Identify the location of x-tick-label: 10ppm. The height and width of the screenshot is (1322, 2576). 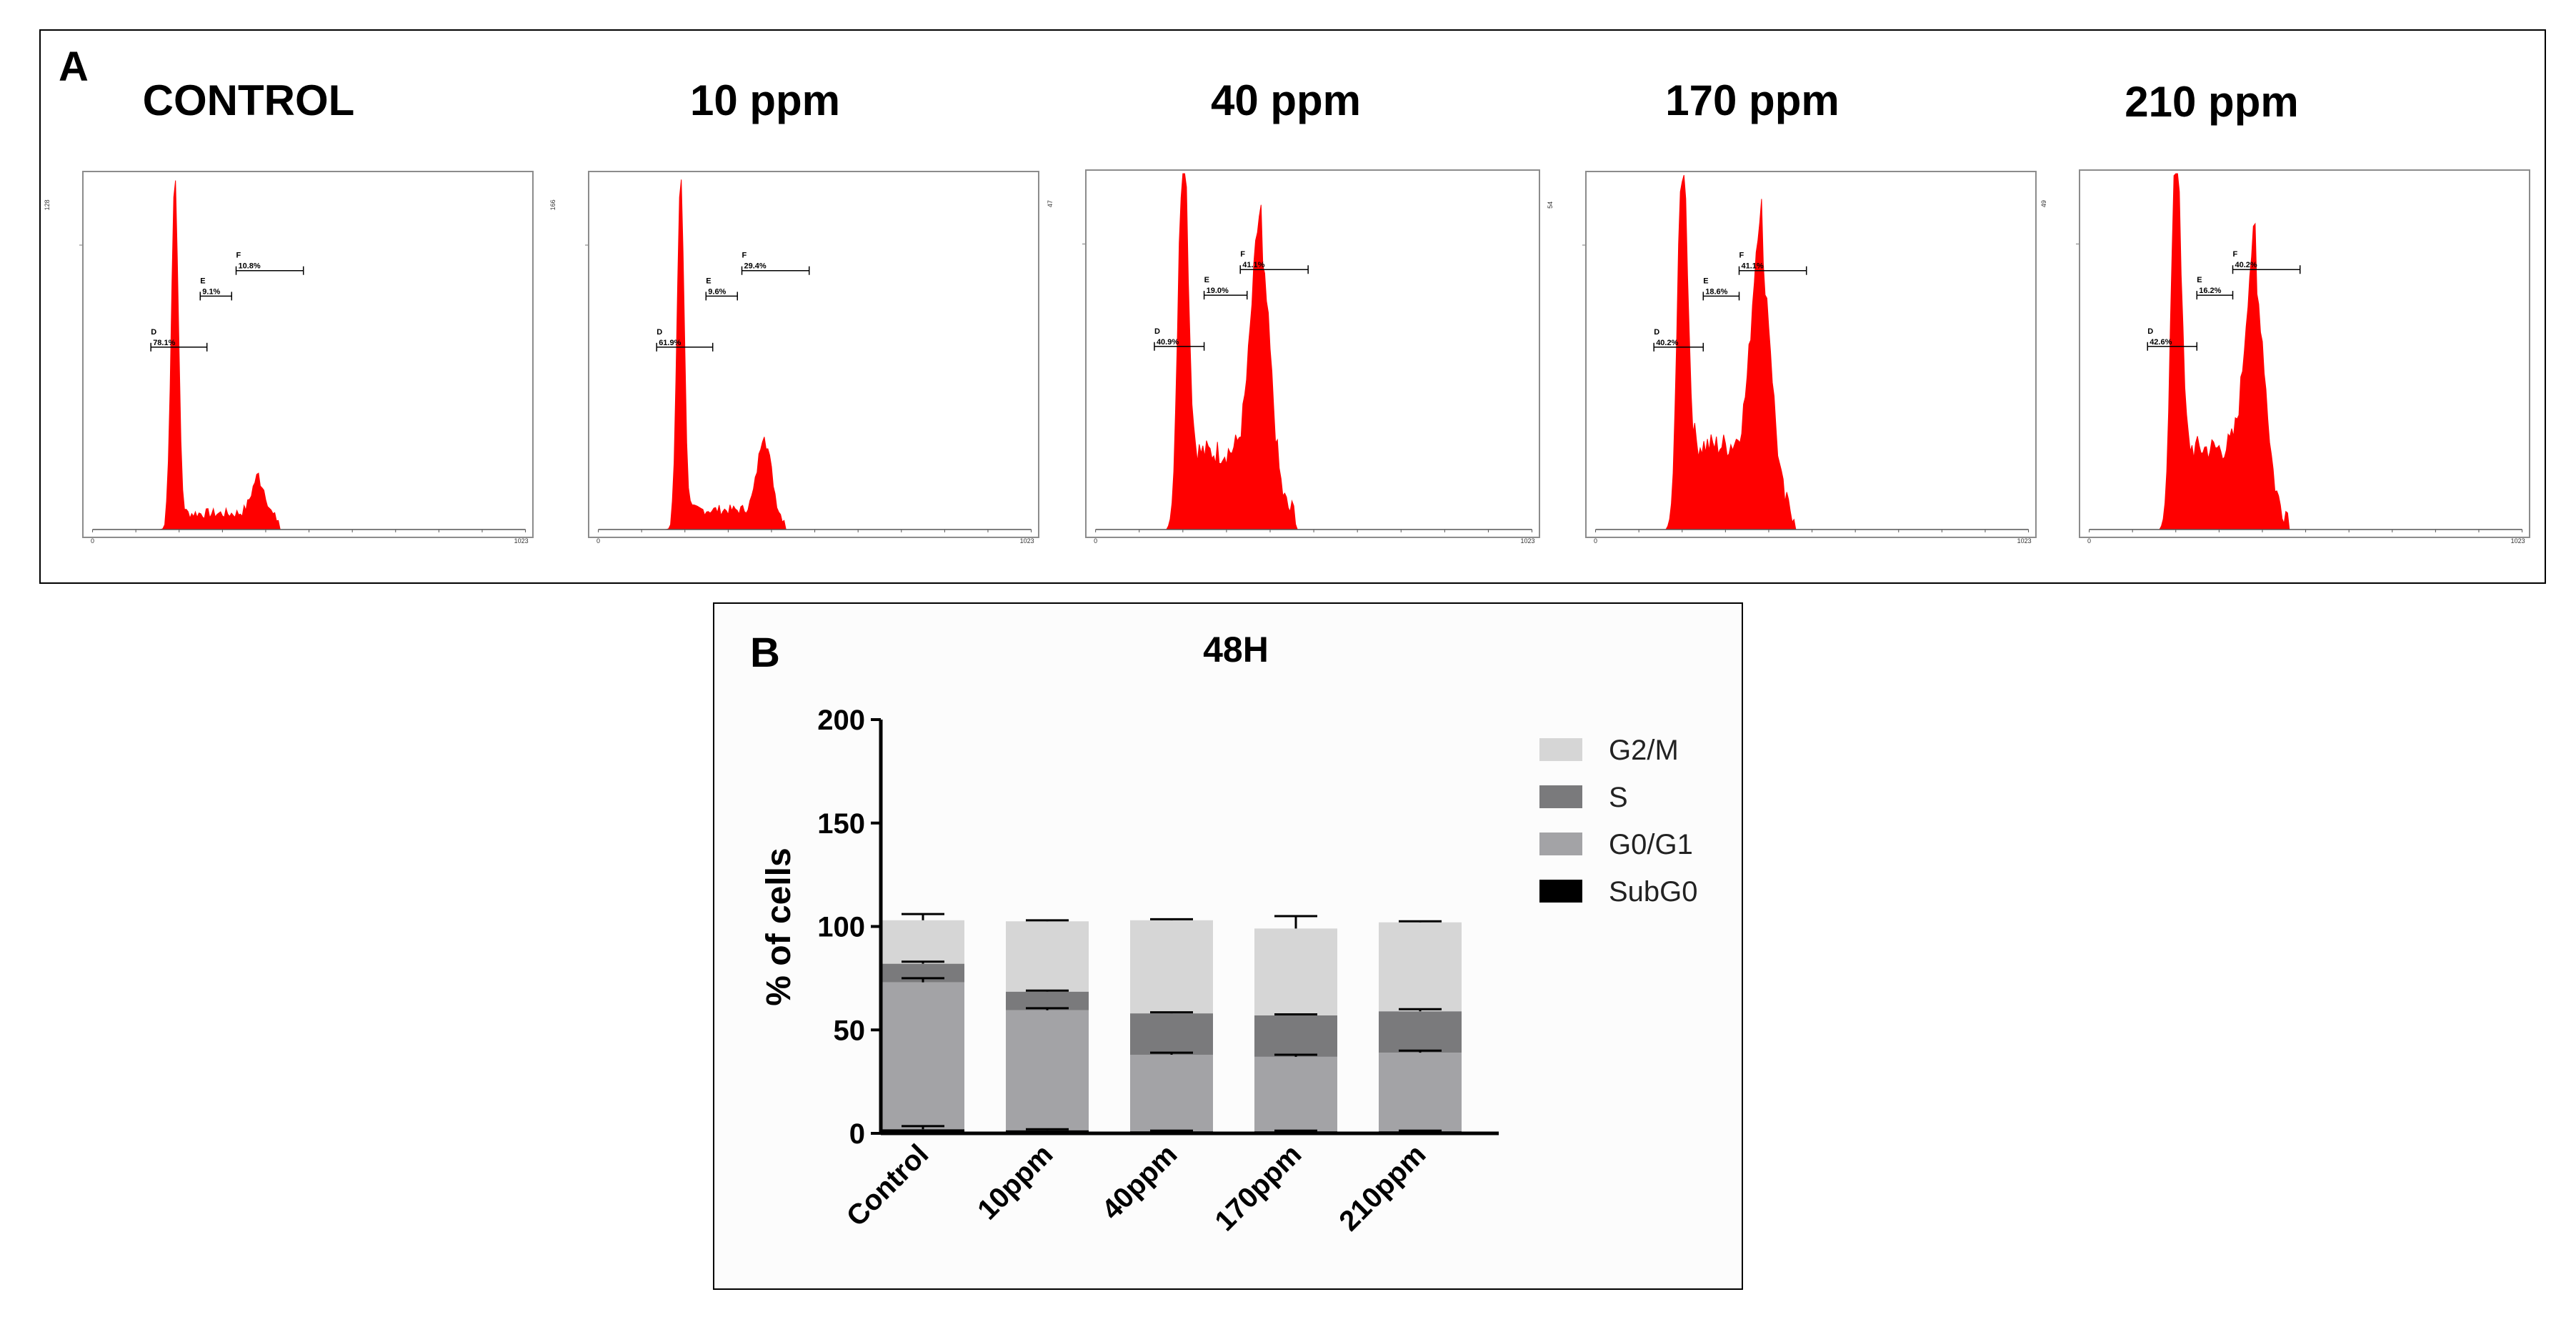
(1016, 1182).